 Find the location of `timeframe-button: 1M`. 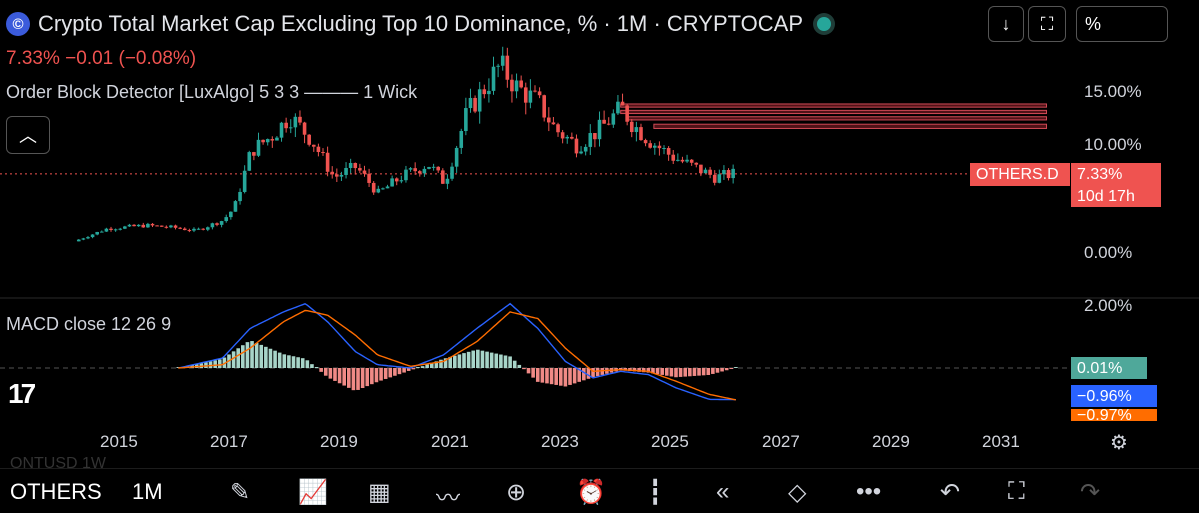

timeframe-button: 1M is located at coordinates (147, 491).